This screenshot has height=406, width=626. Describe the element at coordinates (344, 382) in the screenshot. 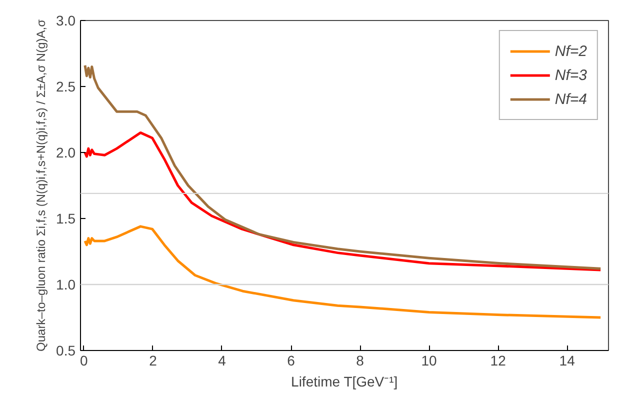

I see `x-axis-title: Lifetime T[GeV⁻¹]` at that location.